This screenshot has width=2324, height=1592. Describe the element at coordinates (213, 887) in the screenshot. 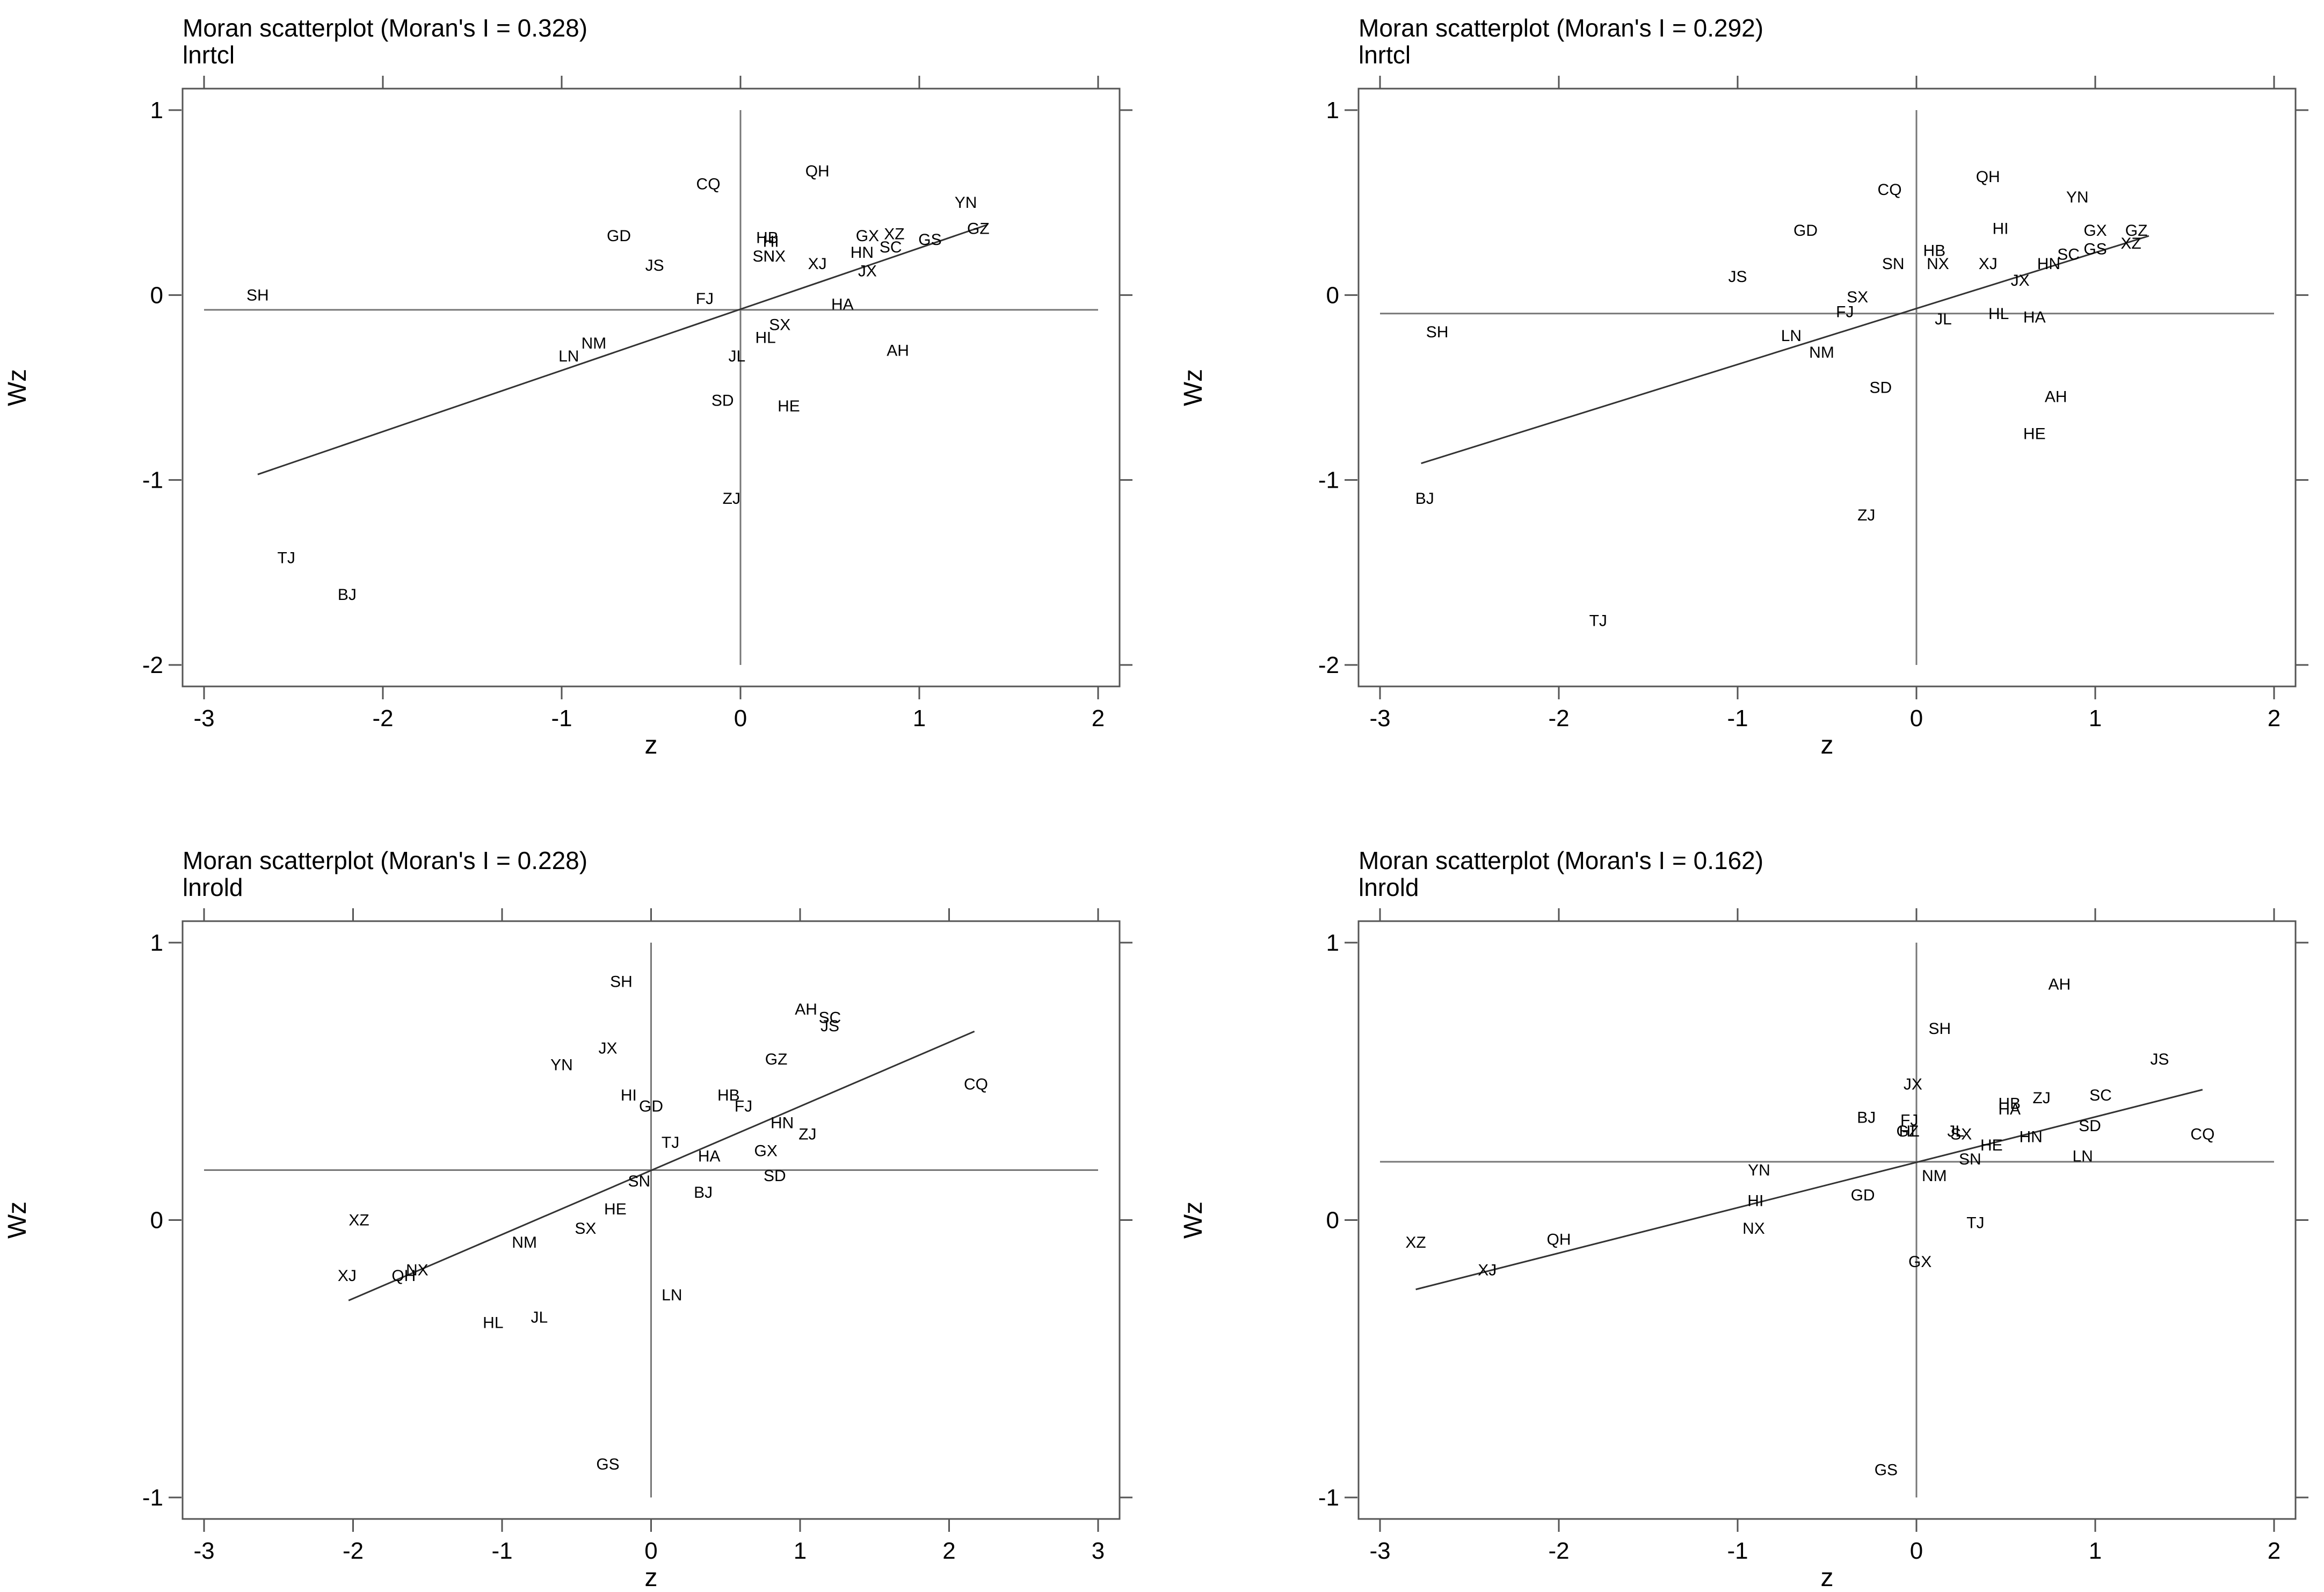

I see `chart-subtitle: lnrold` at that location.